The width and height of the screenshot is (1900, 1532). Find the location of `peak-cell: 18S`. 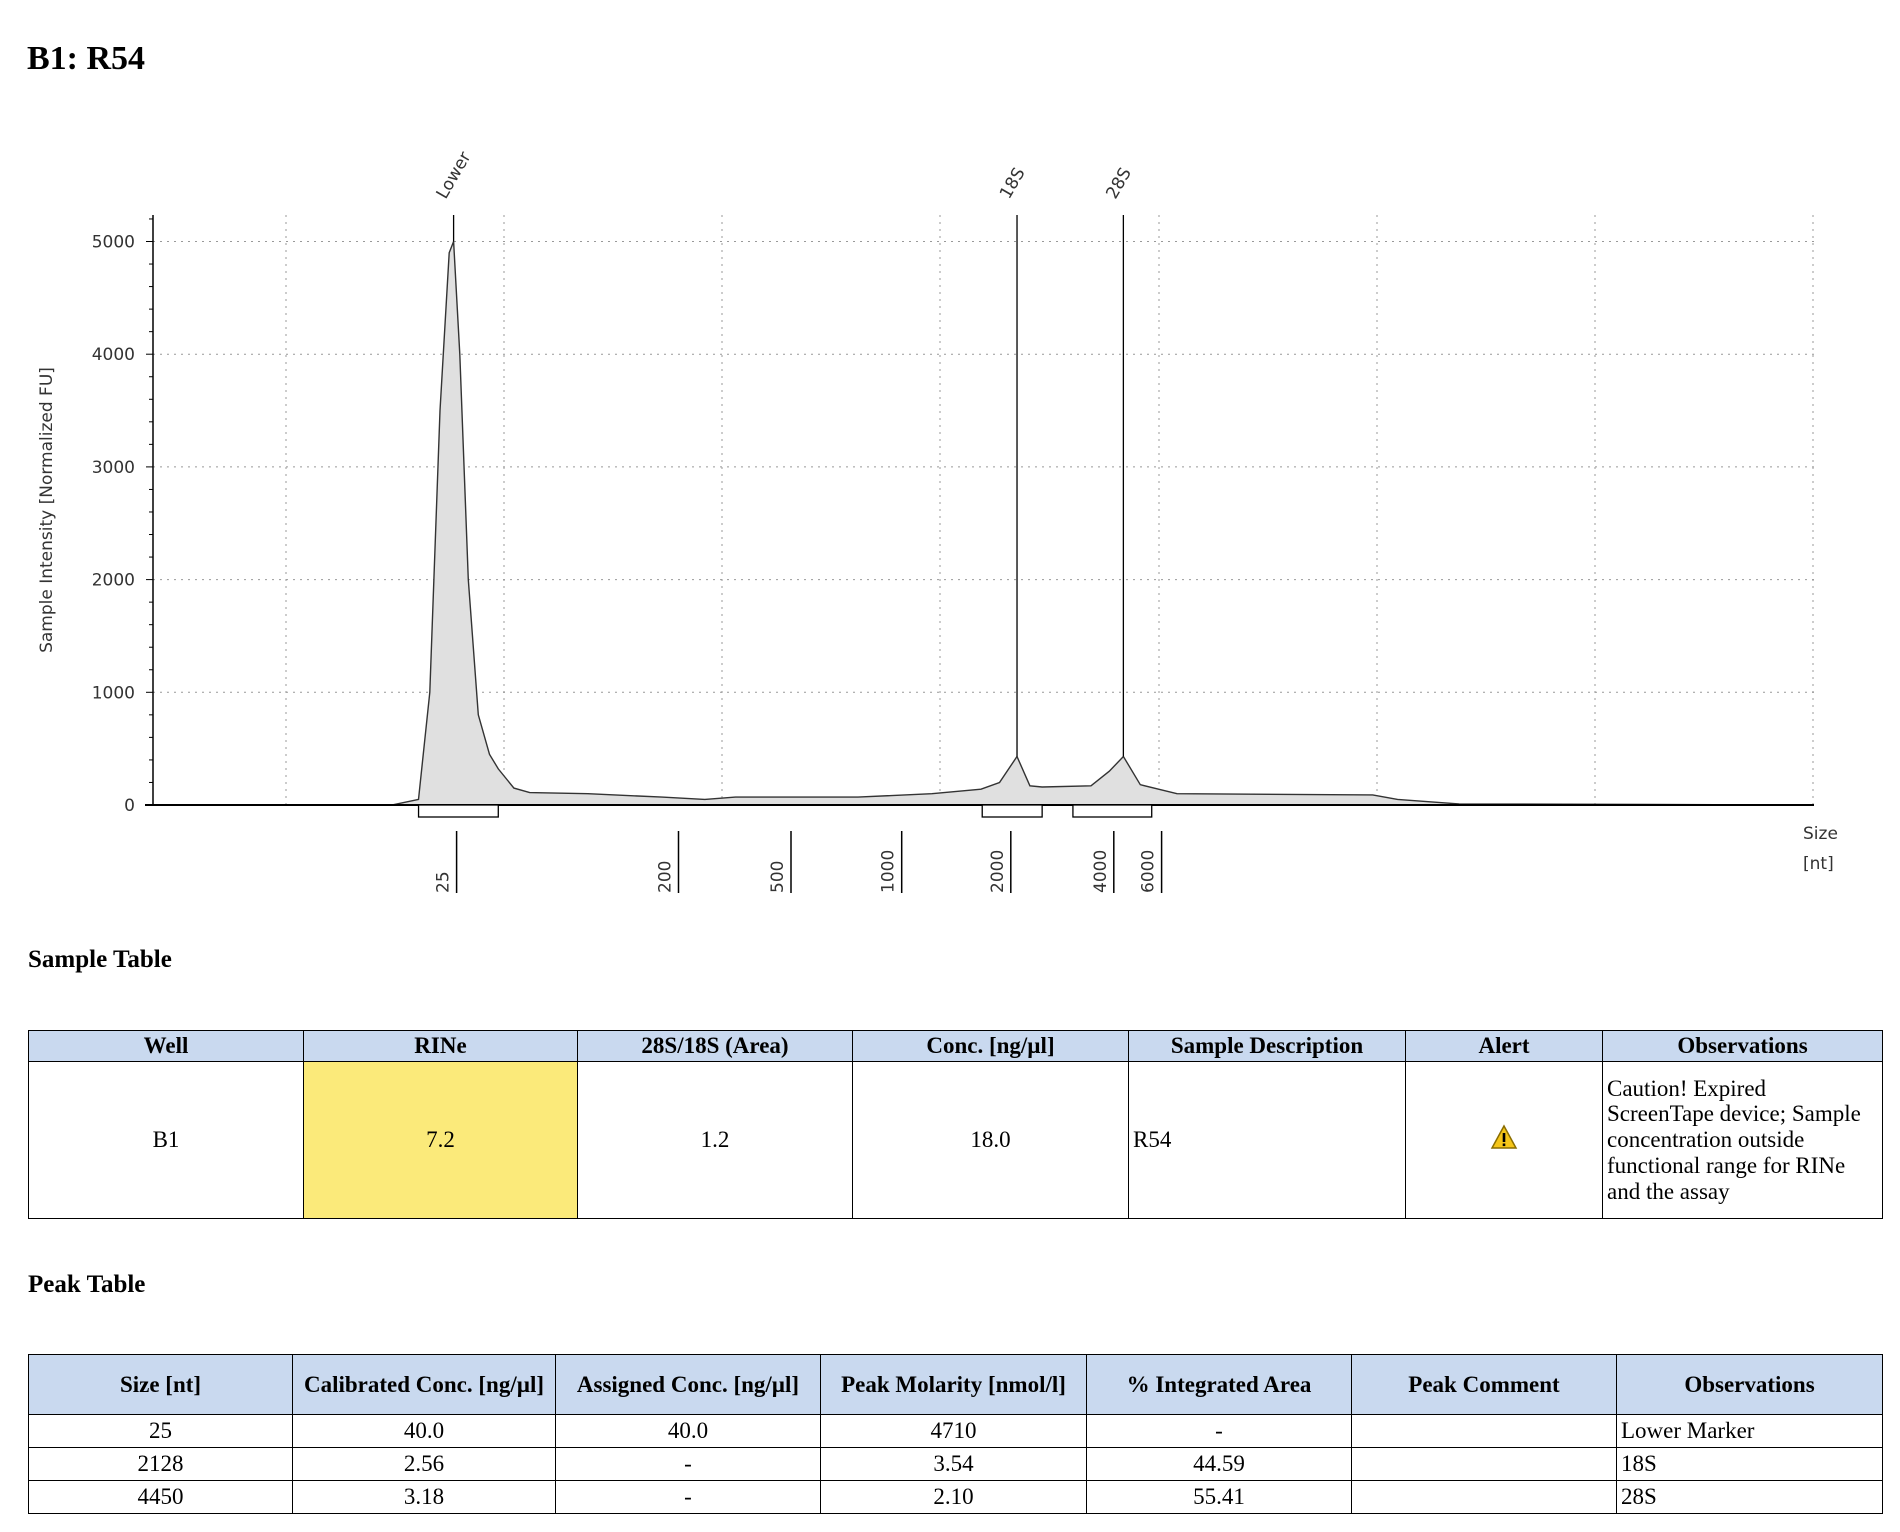

peak-cell: 18S is located at coordinates (1749, 1464).